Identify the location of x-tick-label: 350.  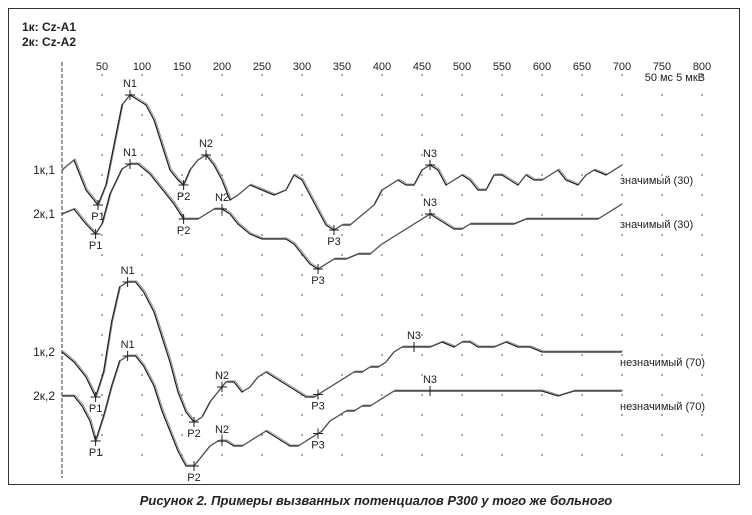
(342, 67).